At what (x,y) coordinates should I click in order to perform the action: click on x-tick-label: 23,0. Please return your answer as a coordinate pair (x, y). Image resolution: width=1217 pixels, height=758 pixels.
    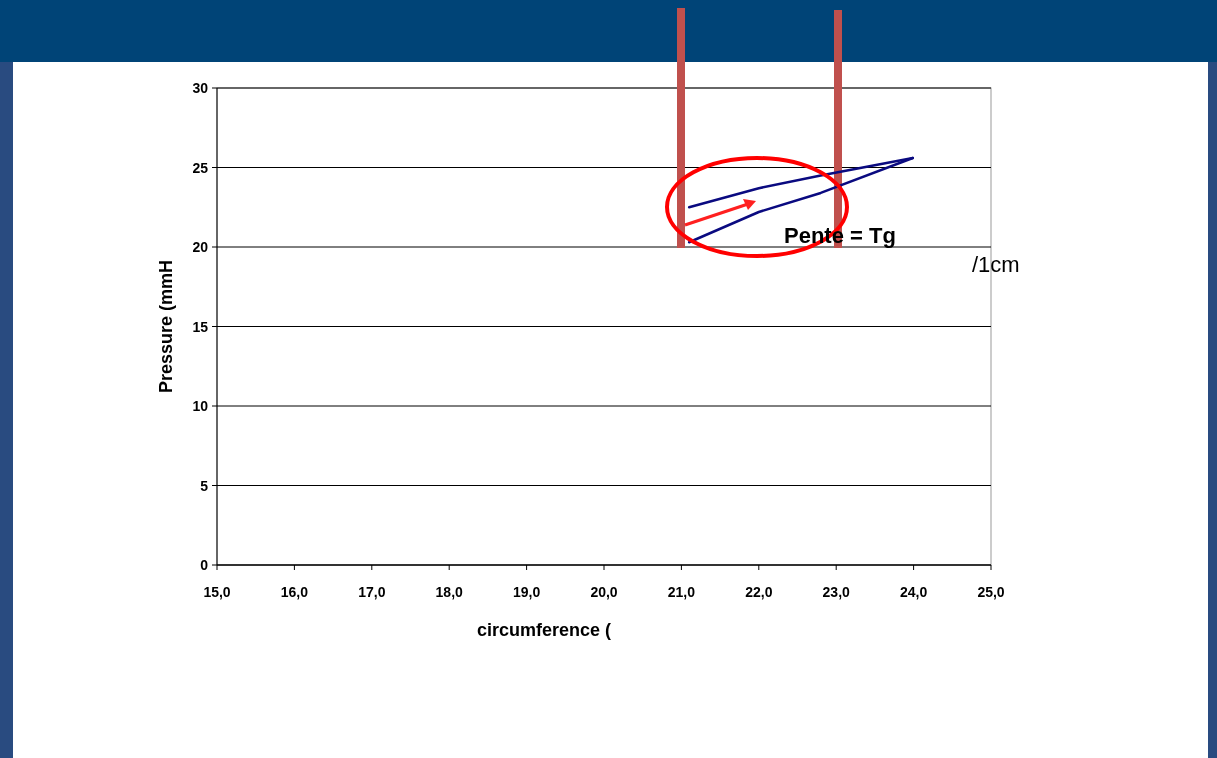
    Looking at the image, I should click on (836, 592).